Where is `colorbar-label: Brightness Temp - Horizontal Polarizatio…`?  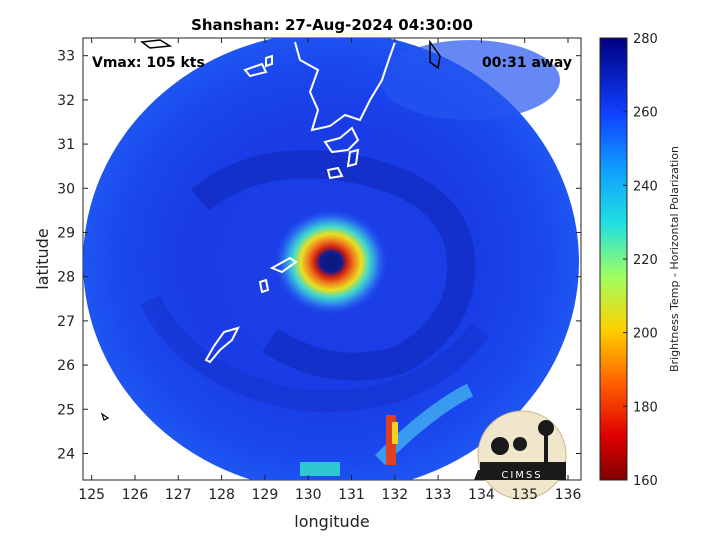
colorbar-label: Brightness Temp - Horizontal Polarizatio… is located at coordinates (674, 259).